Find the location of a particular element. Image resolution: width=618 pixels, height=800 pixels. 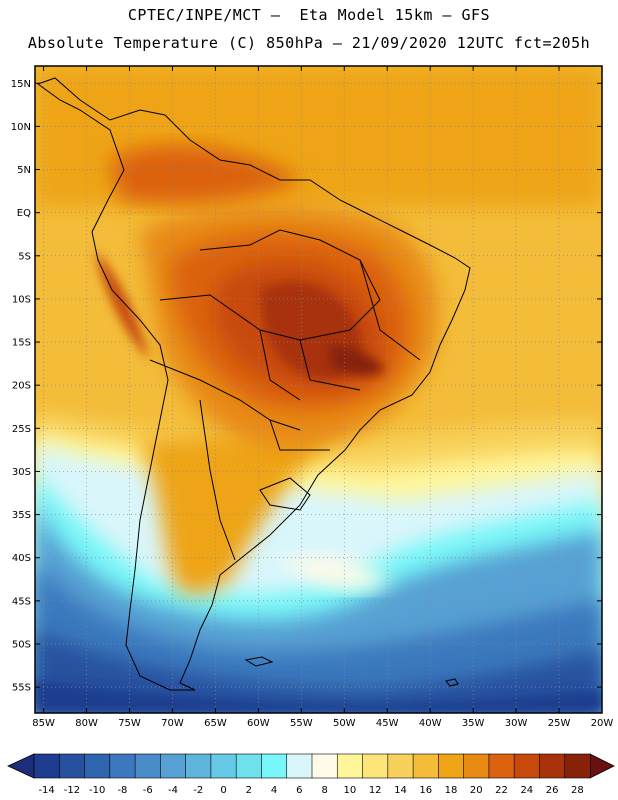

map-title-line1: CPTEC/INPE/MCT – Eta Model 15km – GFS is located at coordinates (309, 15).